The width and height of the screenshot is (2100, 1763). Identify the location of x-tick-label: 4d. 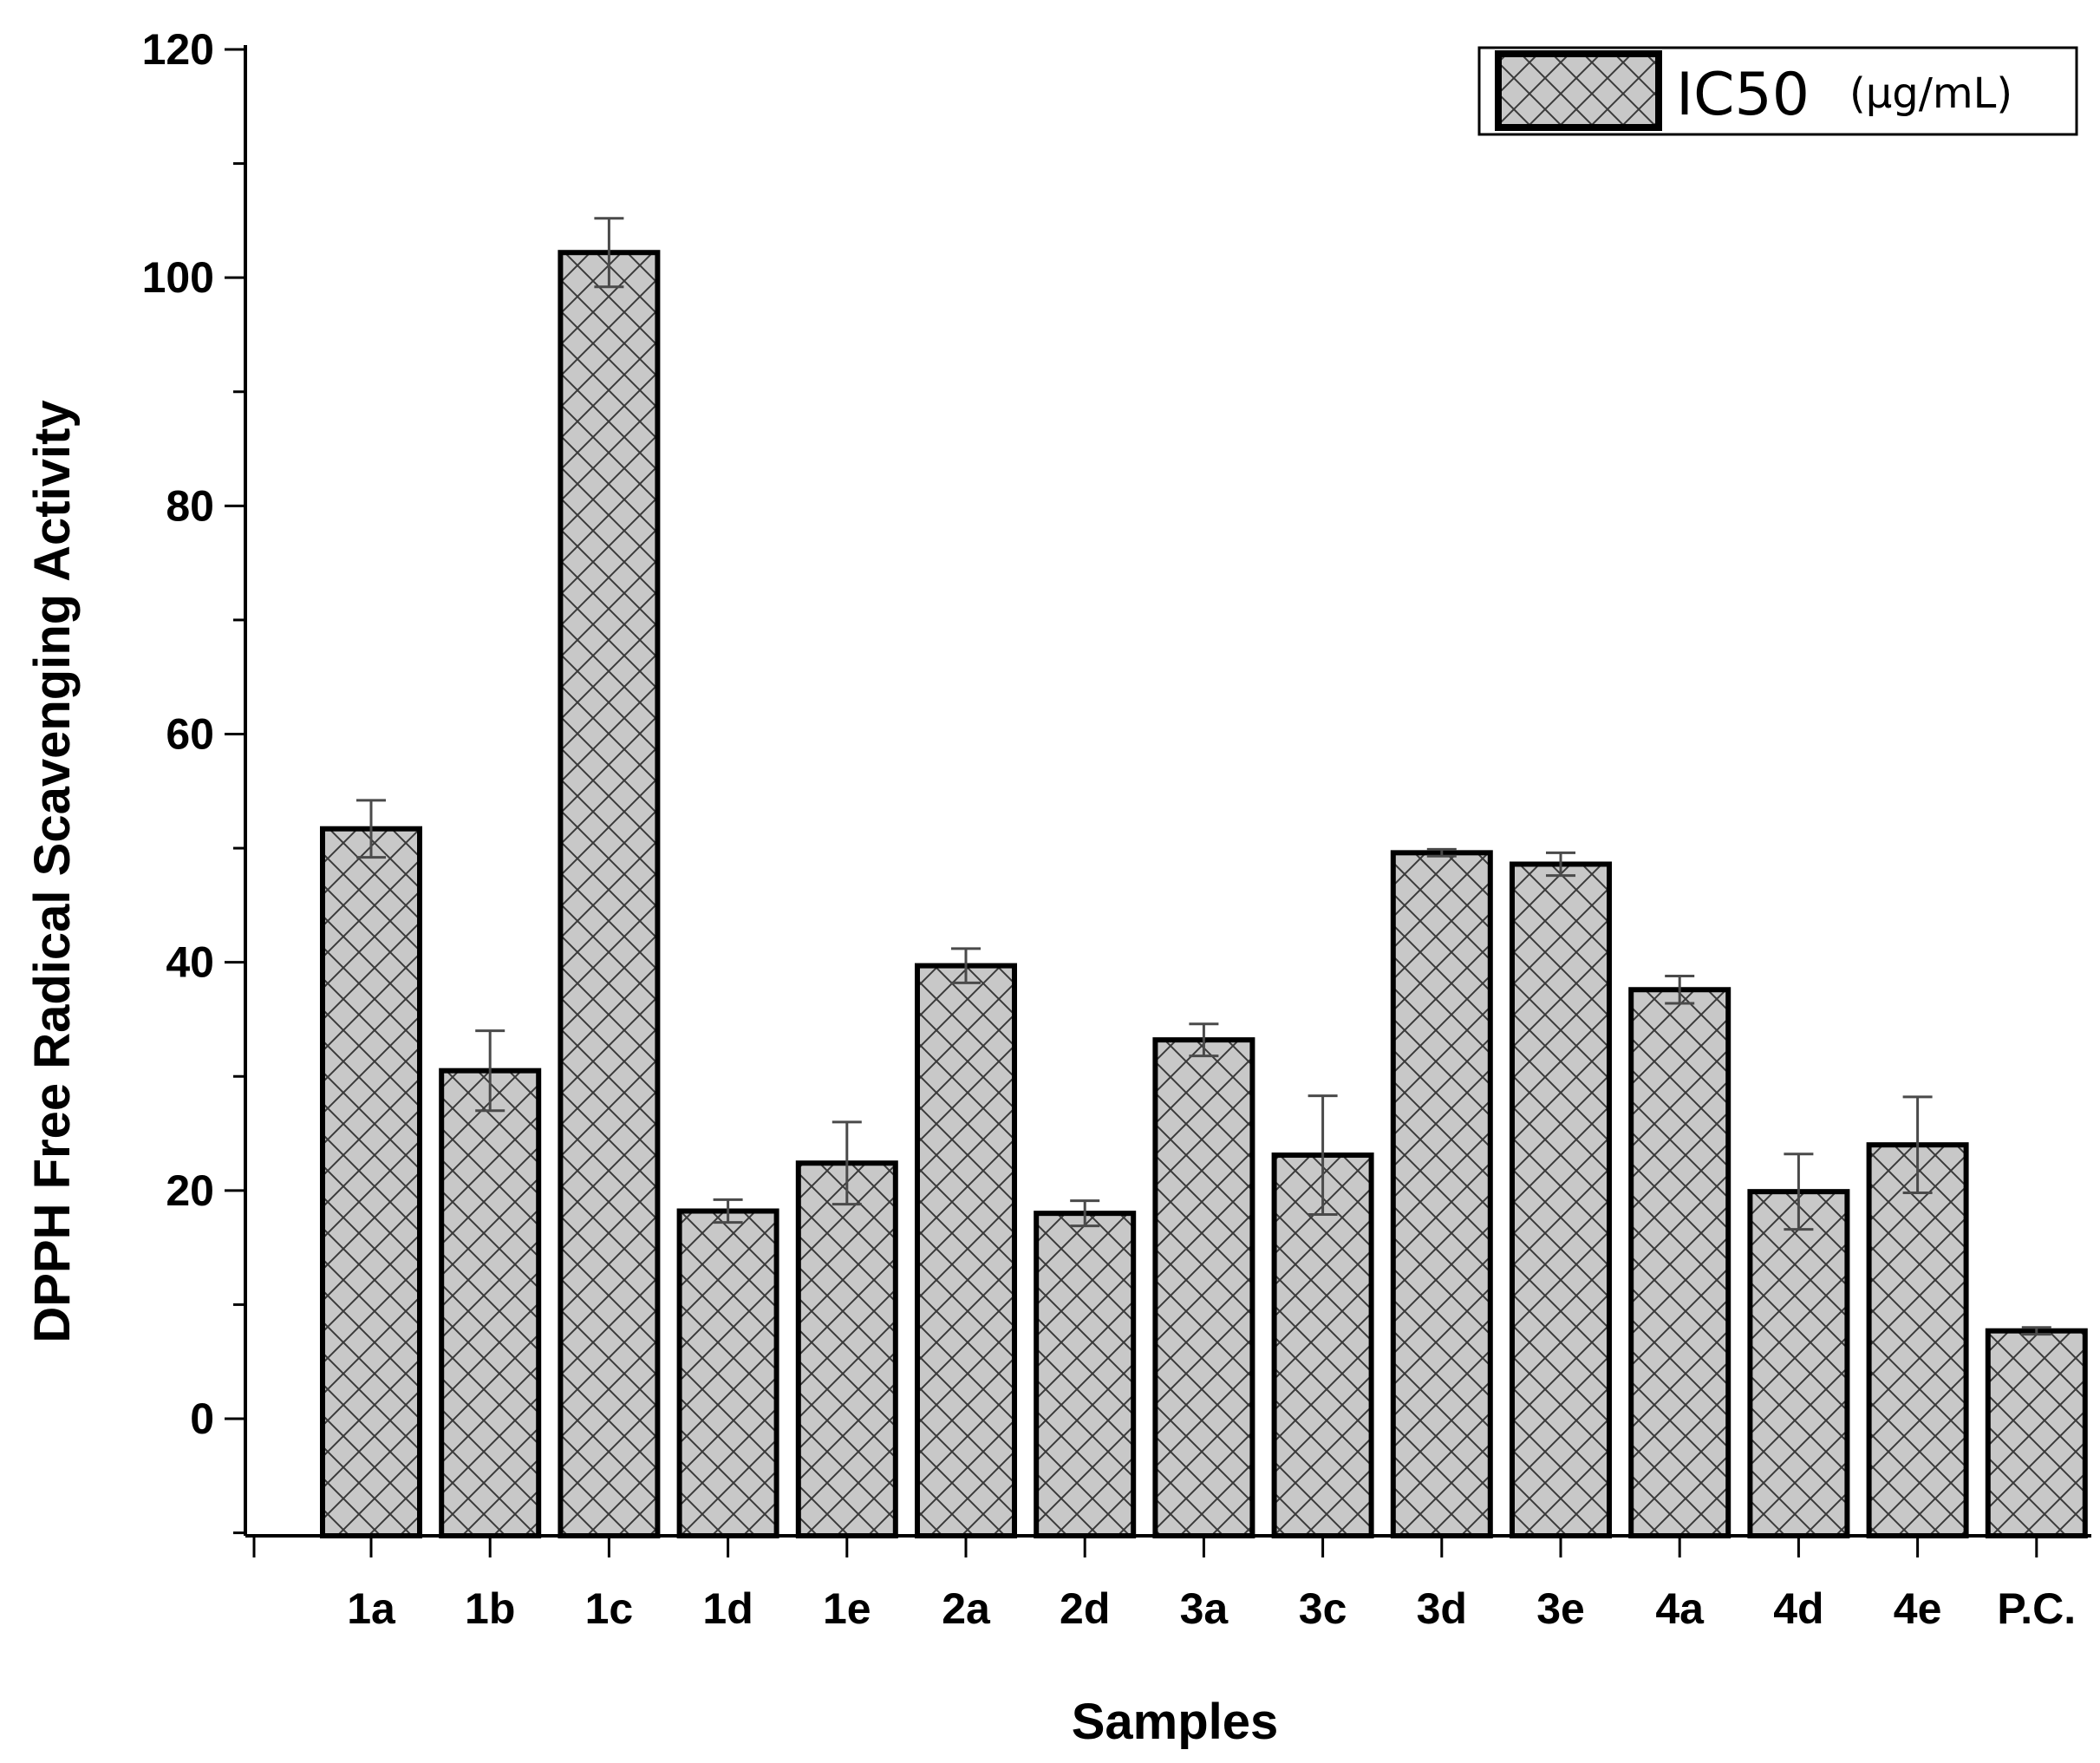
(1798, 1609).